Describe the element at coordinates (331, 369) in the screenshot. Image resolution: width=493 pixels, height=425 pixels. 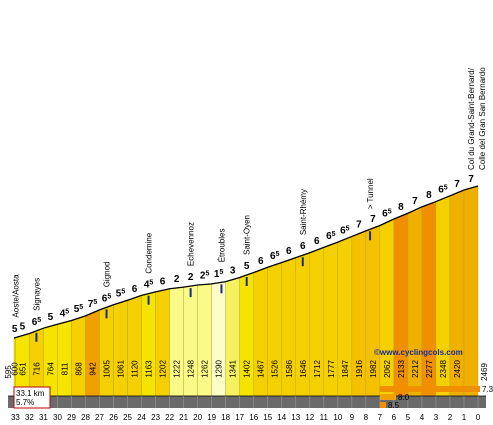
I see `altitude-label: 1777` at that location.